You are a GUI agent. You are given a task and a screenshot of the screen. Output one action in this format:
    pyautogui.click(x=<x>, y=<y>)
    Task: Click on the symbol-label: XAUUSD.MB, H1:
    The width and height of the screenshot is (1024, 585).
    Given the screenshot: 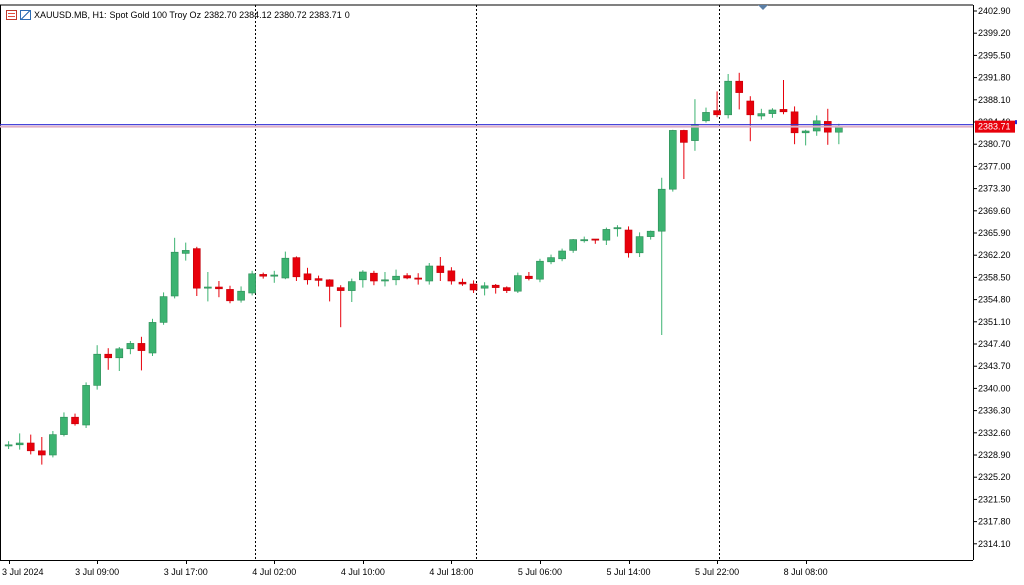 What is the action you would take?
    pyautogui.click(x=70, y=15)
    